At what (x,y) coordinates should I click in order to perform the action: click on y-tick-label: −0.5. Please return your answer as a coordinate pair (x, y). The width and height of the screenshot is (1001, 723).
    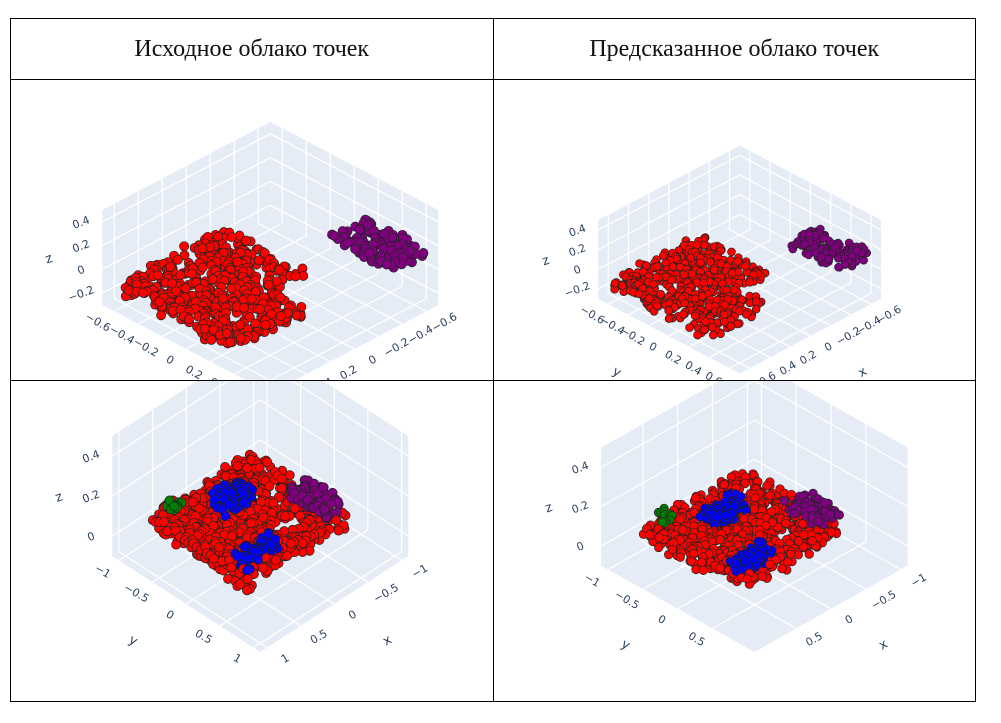
    Looking at the image, I should click on (137, 593).